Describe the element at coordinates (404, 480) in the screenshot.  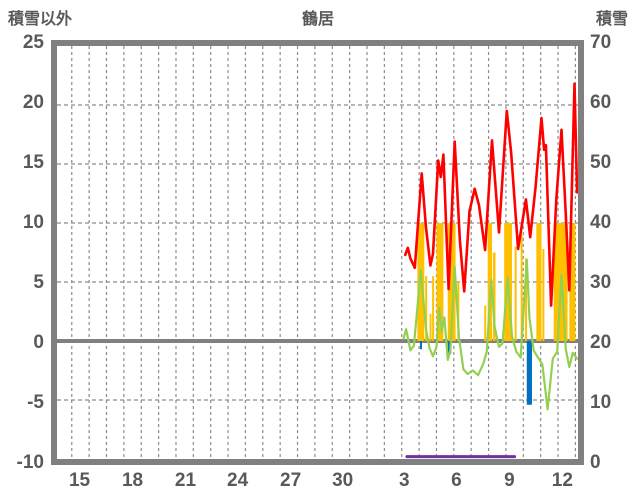
I see `x-axis-tick-label: 3` at that location.